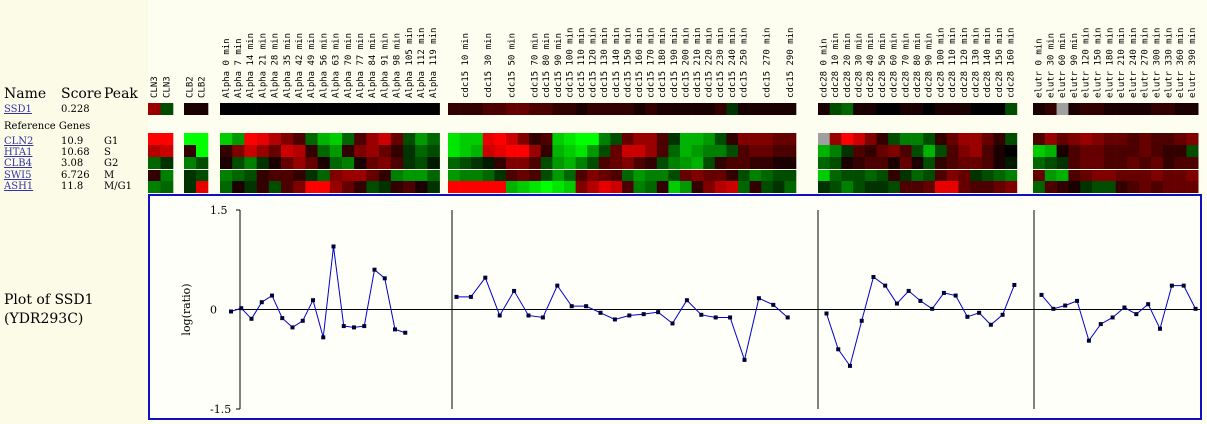 The image size is (1207, 424). What do you see at coordinates (1134, 63) in the screenshot?
I see `column-label: elutr 240 min` at bounding box center [1134, 63].